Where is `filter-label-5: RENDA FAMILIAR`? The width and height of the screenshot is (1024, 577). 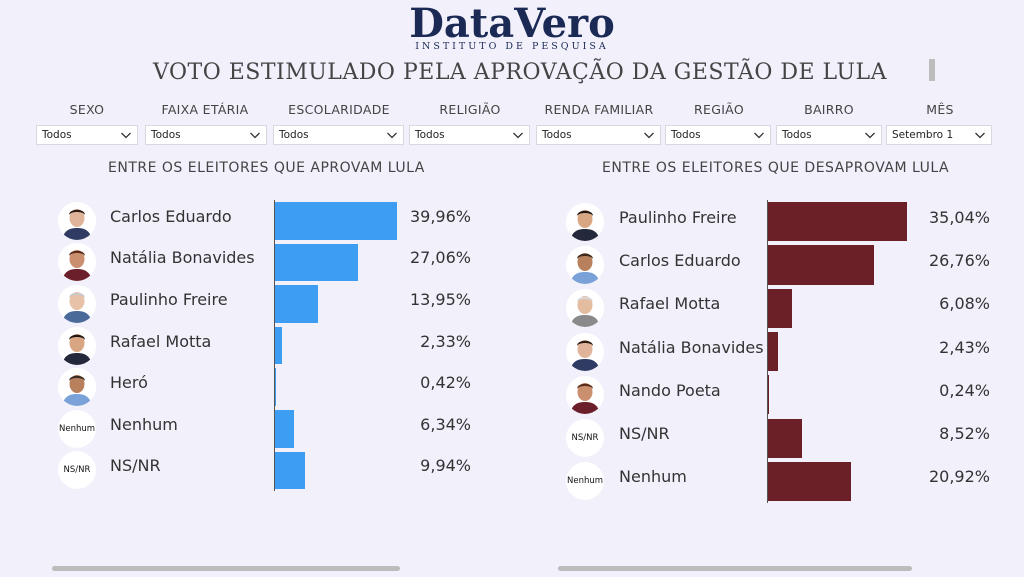
filter-label-5: RENDA FAMILIAR is located at coordinates (599, 109).